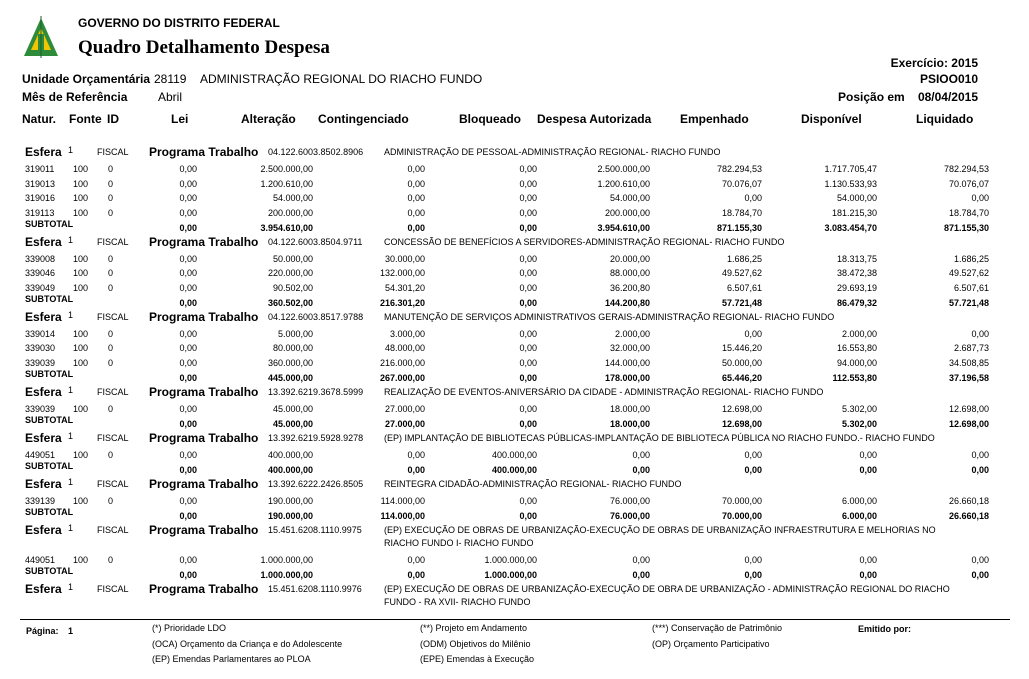  I want to click on report-title: Quadro Detalhamento Despesa, so click(204, 47).